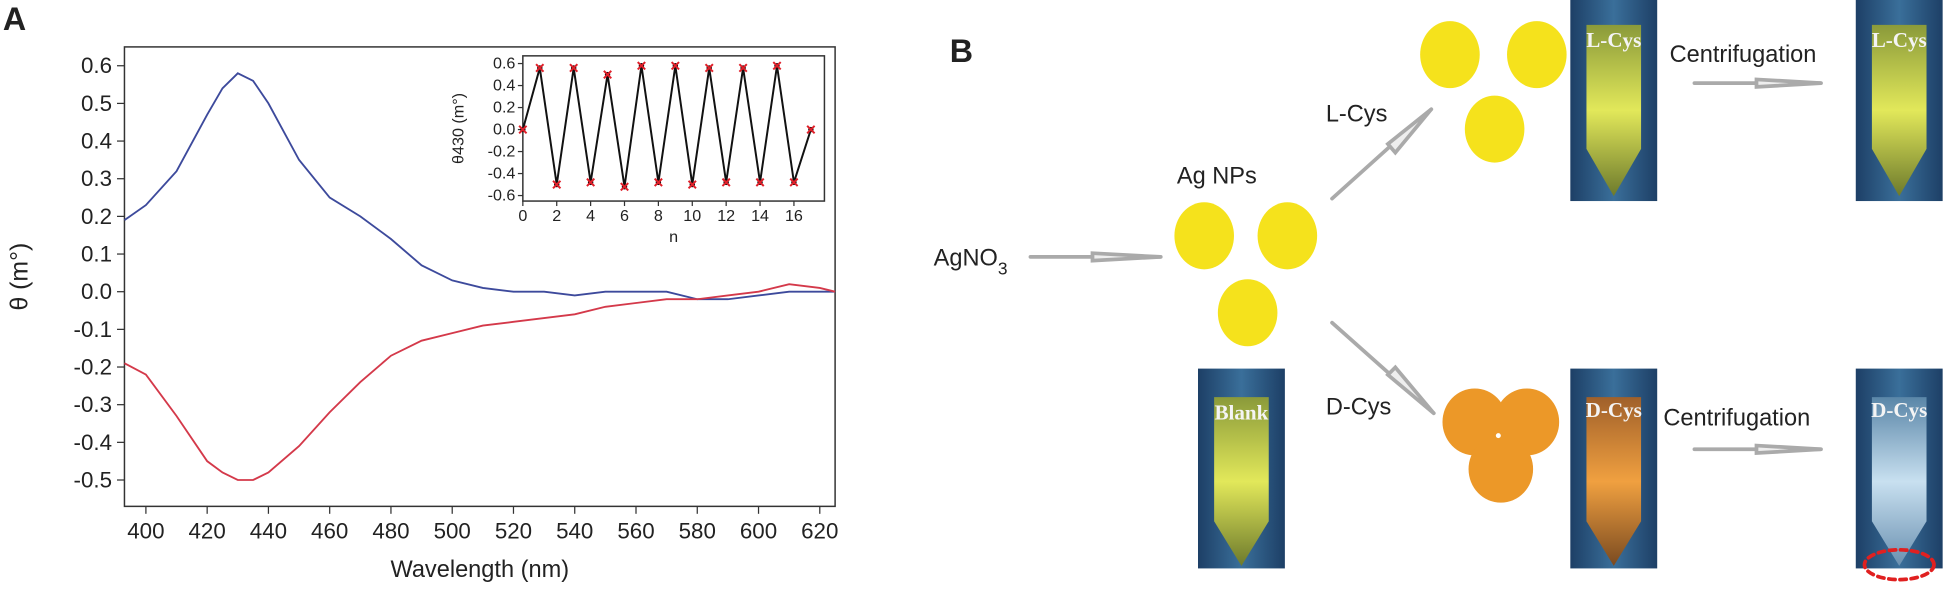 This screenshot has height=592, width=1943. What do you see at coordinates (96, 178) in the screenshot?
I see `y-tick-label: 0.3` at bounding box center [96, 178].